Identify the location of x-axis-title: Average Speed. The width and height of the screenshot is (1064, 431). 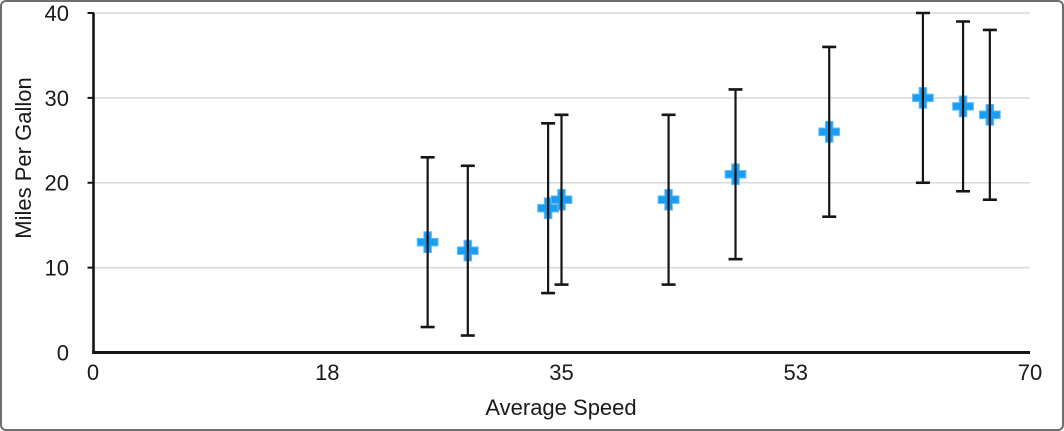
(560, 407).